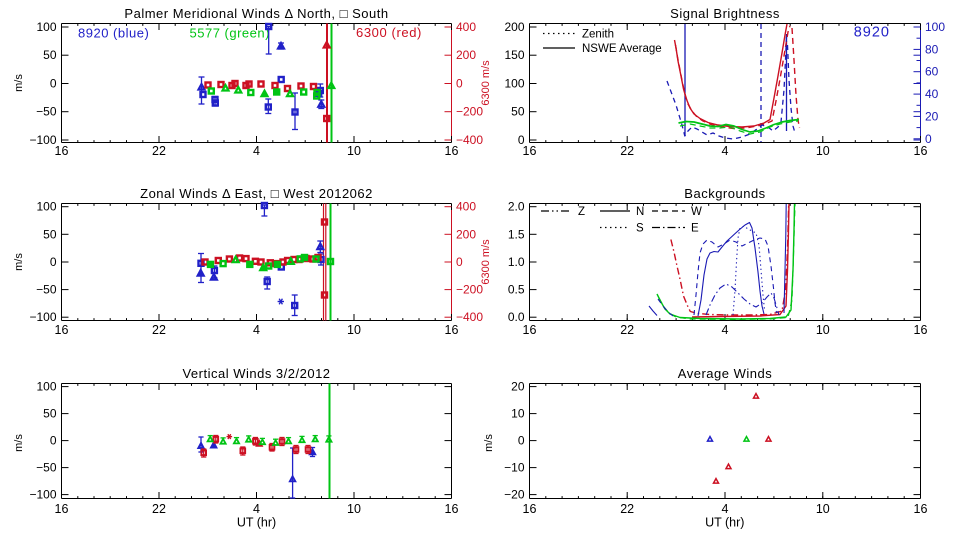  I want to click on svg-text: 8920, so click(872, 33).